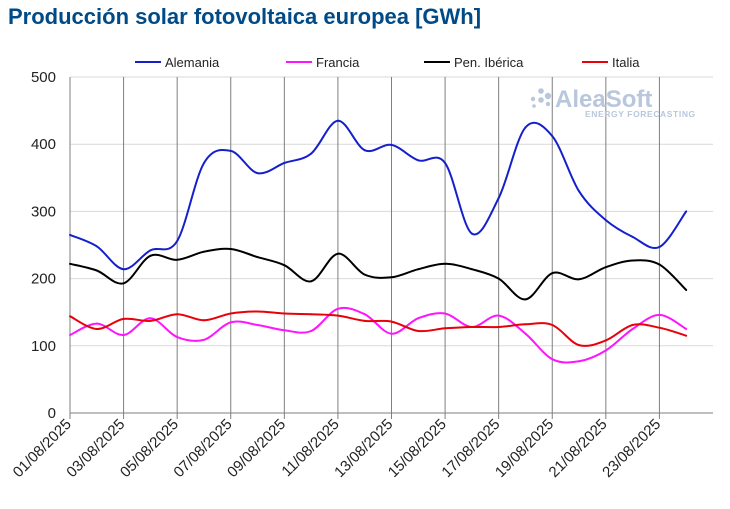  I want to click on y-tick-label: 500, so click(43, 77).